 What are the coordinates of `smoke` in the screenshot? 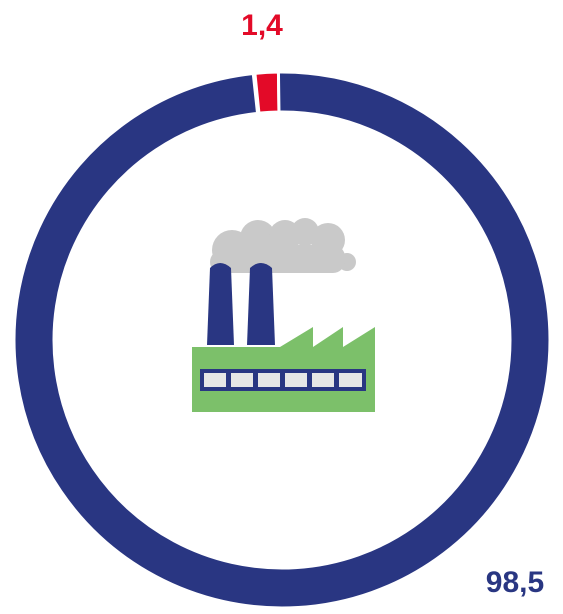 It's located at (283, 246).